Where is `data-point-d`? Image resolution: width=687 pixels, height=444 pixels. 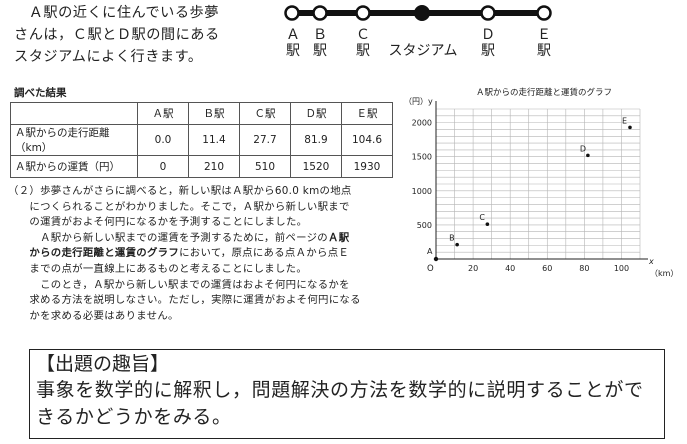
data-point-d is located at coordinates (588, 155).